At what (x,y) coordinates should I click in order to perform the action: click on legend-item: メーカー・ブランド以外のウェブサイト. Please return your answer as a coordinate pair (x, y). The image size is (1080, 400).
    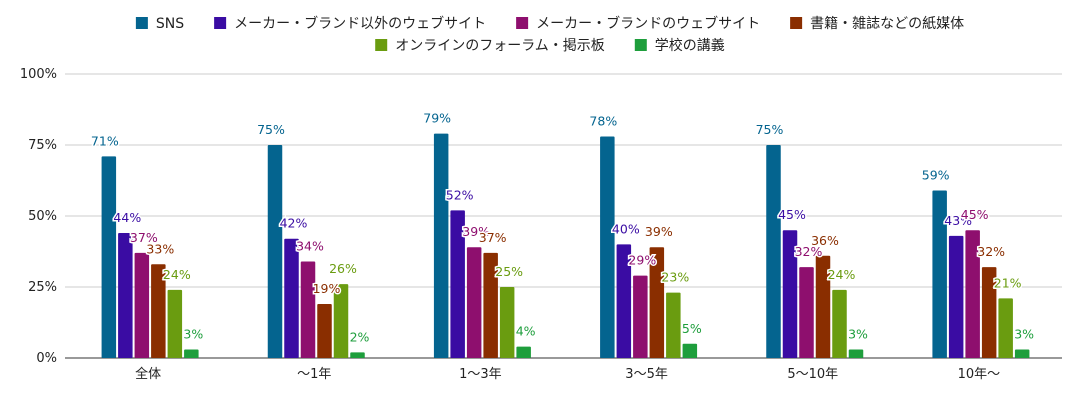
    Looking at the image, I should click on (350, 23).